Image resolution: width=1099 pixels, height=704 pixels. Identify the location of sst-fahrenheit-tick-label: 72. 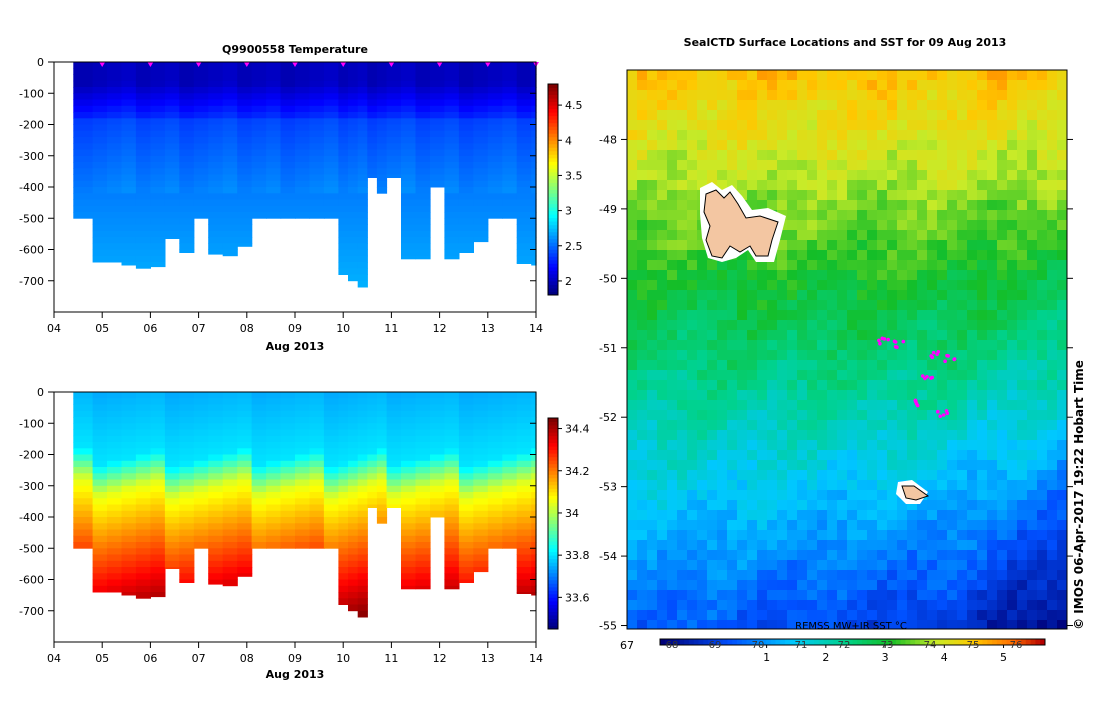
(844, 645).